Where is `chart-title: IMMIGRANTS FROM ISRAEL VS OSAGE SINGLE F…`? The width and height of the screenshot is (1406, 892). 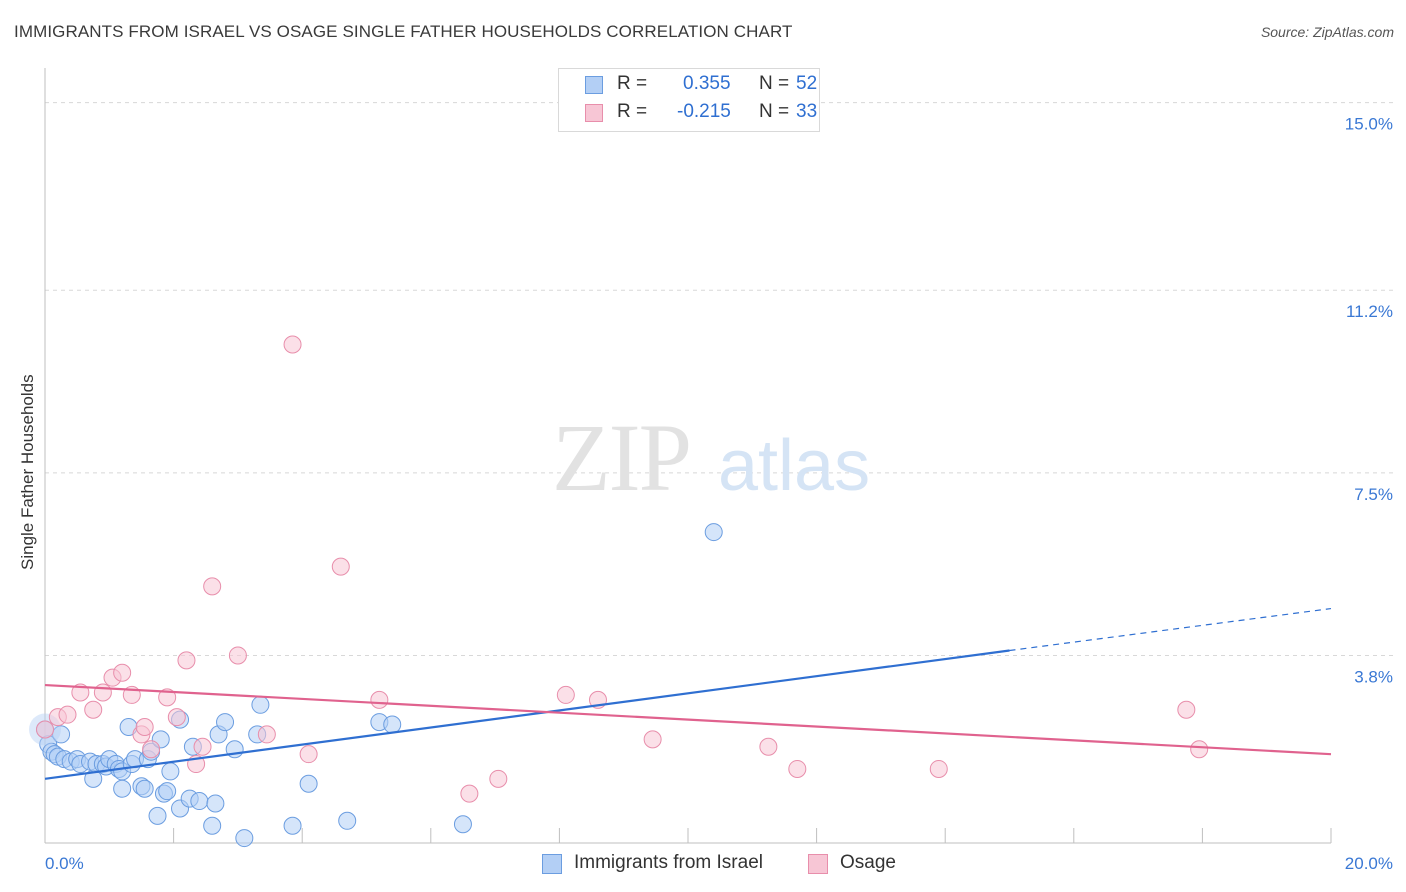
chart-title: IMMIGRANTS FROM ISRAEL VS OSAGE SINGLE F… is located at coordinates (403, 31).